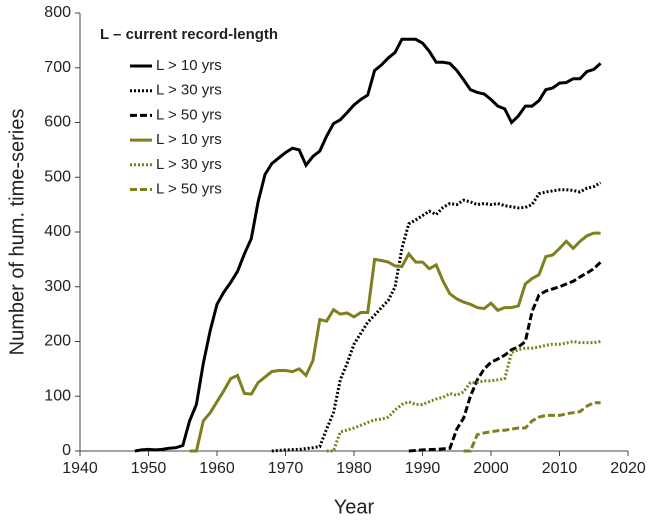  Describe the element at coordinates (491, 468) in the screenshot. I see `x-tick-label: 2000` at that location.